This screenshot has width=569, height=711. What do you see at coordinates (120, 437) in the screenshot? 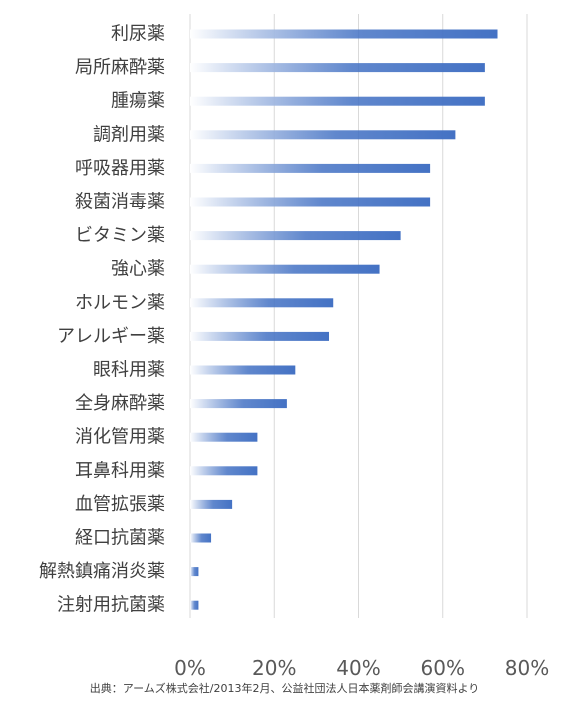
I see `category-label-12: 消化管用薬` at bounding box center [120, 437].